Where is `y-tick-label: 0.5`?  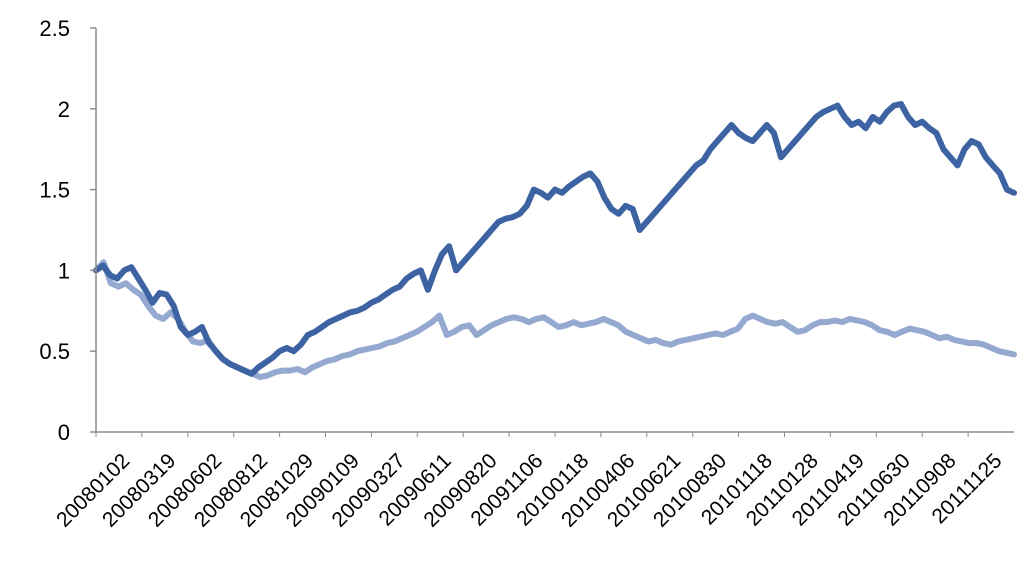 y-tick-label: 0.5 is located at coordinates (54, 351).